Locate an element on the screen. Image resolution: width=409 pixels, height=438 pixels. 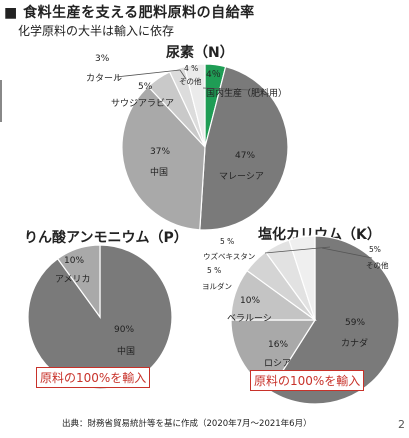
urea-domestic-value: 4％ is located at coordinates (213, 75).